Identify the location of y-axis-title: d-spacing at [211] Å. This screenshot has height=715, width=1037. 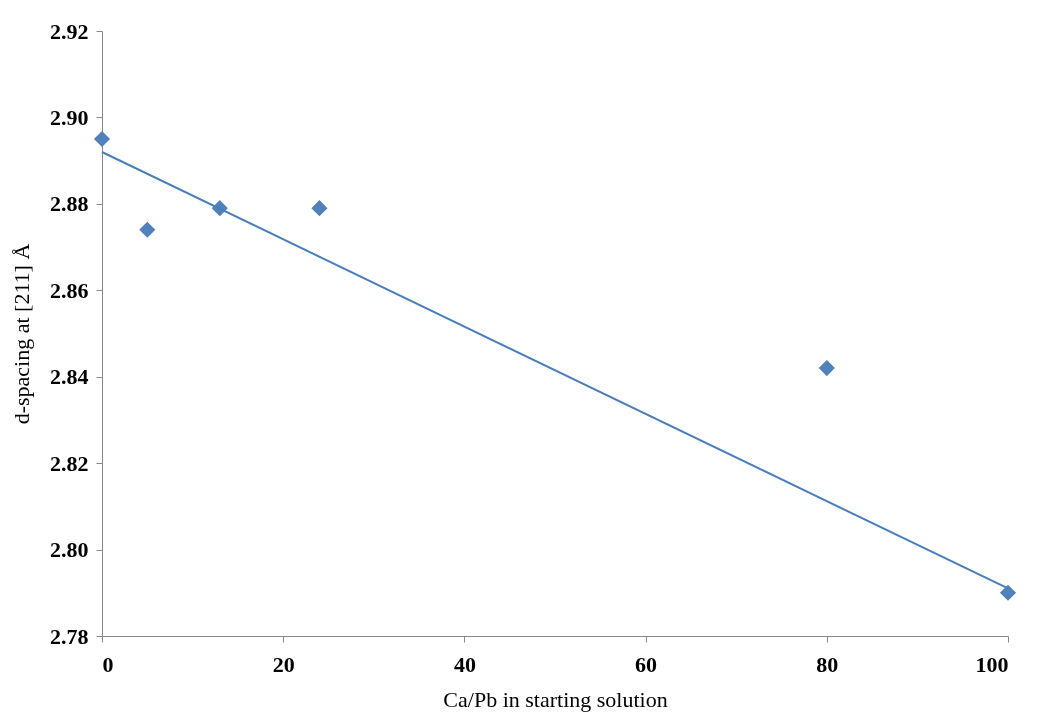
(21, 334).